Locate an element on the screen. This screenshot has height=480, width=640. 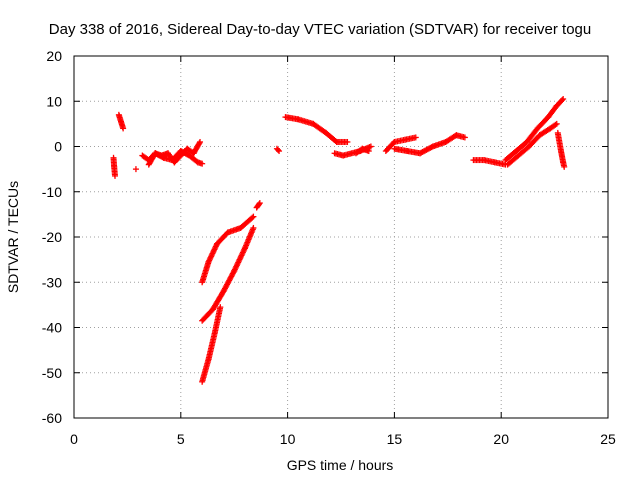
x-tick-label: 0 is located at coordinates (74, 439).